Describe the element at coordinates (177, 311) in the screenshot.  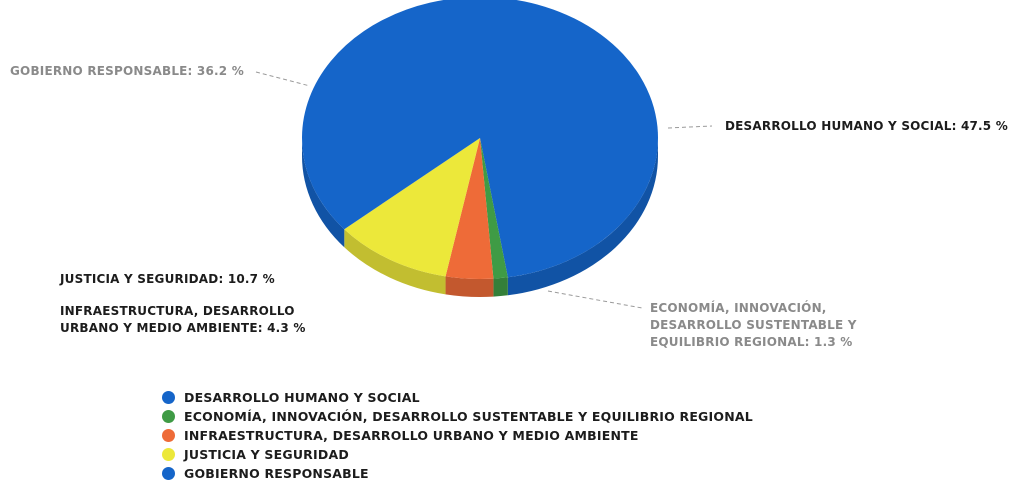
I see `data-label-line: INFRAESTRUCTURA, DESARROLLO` at that location.